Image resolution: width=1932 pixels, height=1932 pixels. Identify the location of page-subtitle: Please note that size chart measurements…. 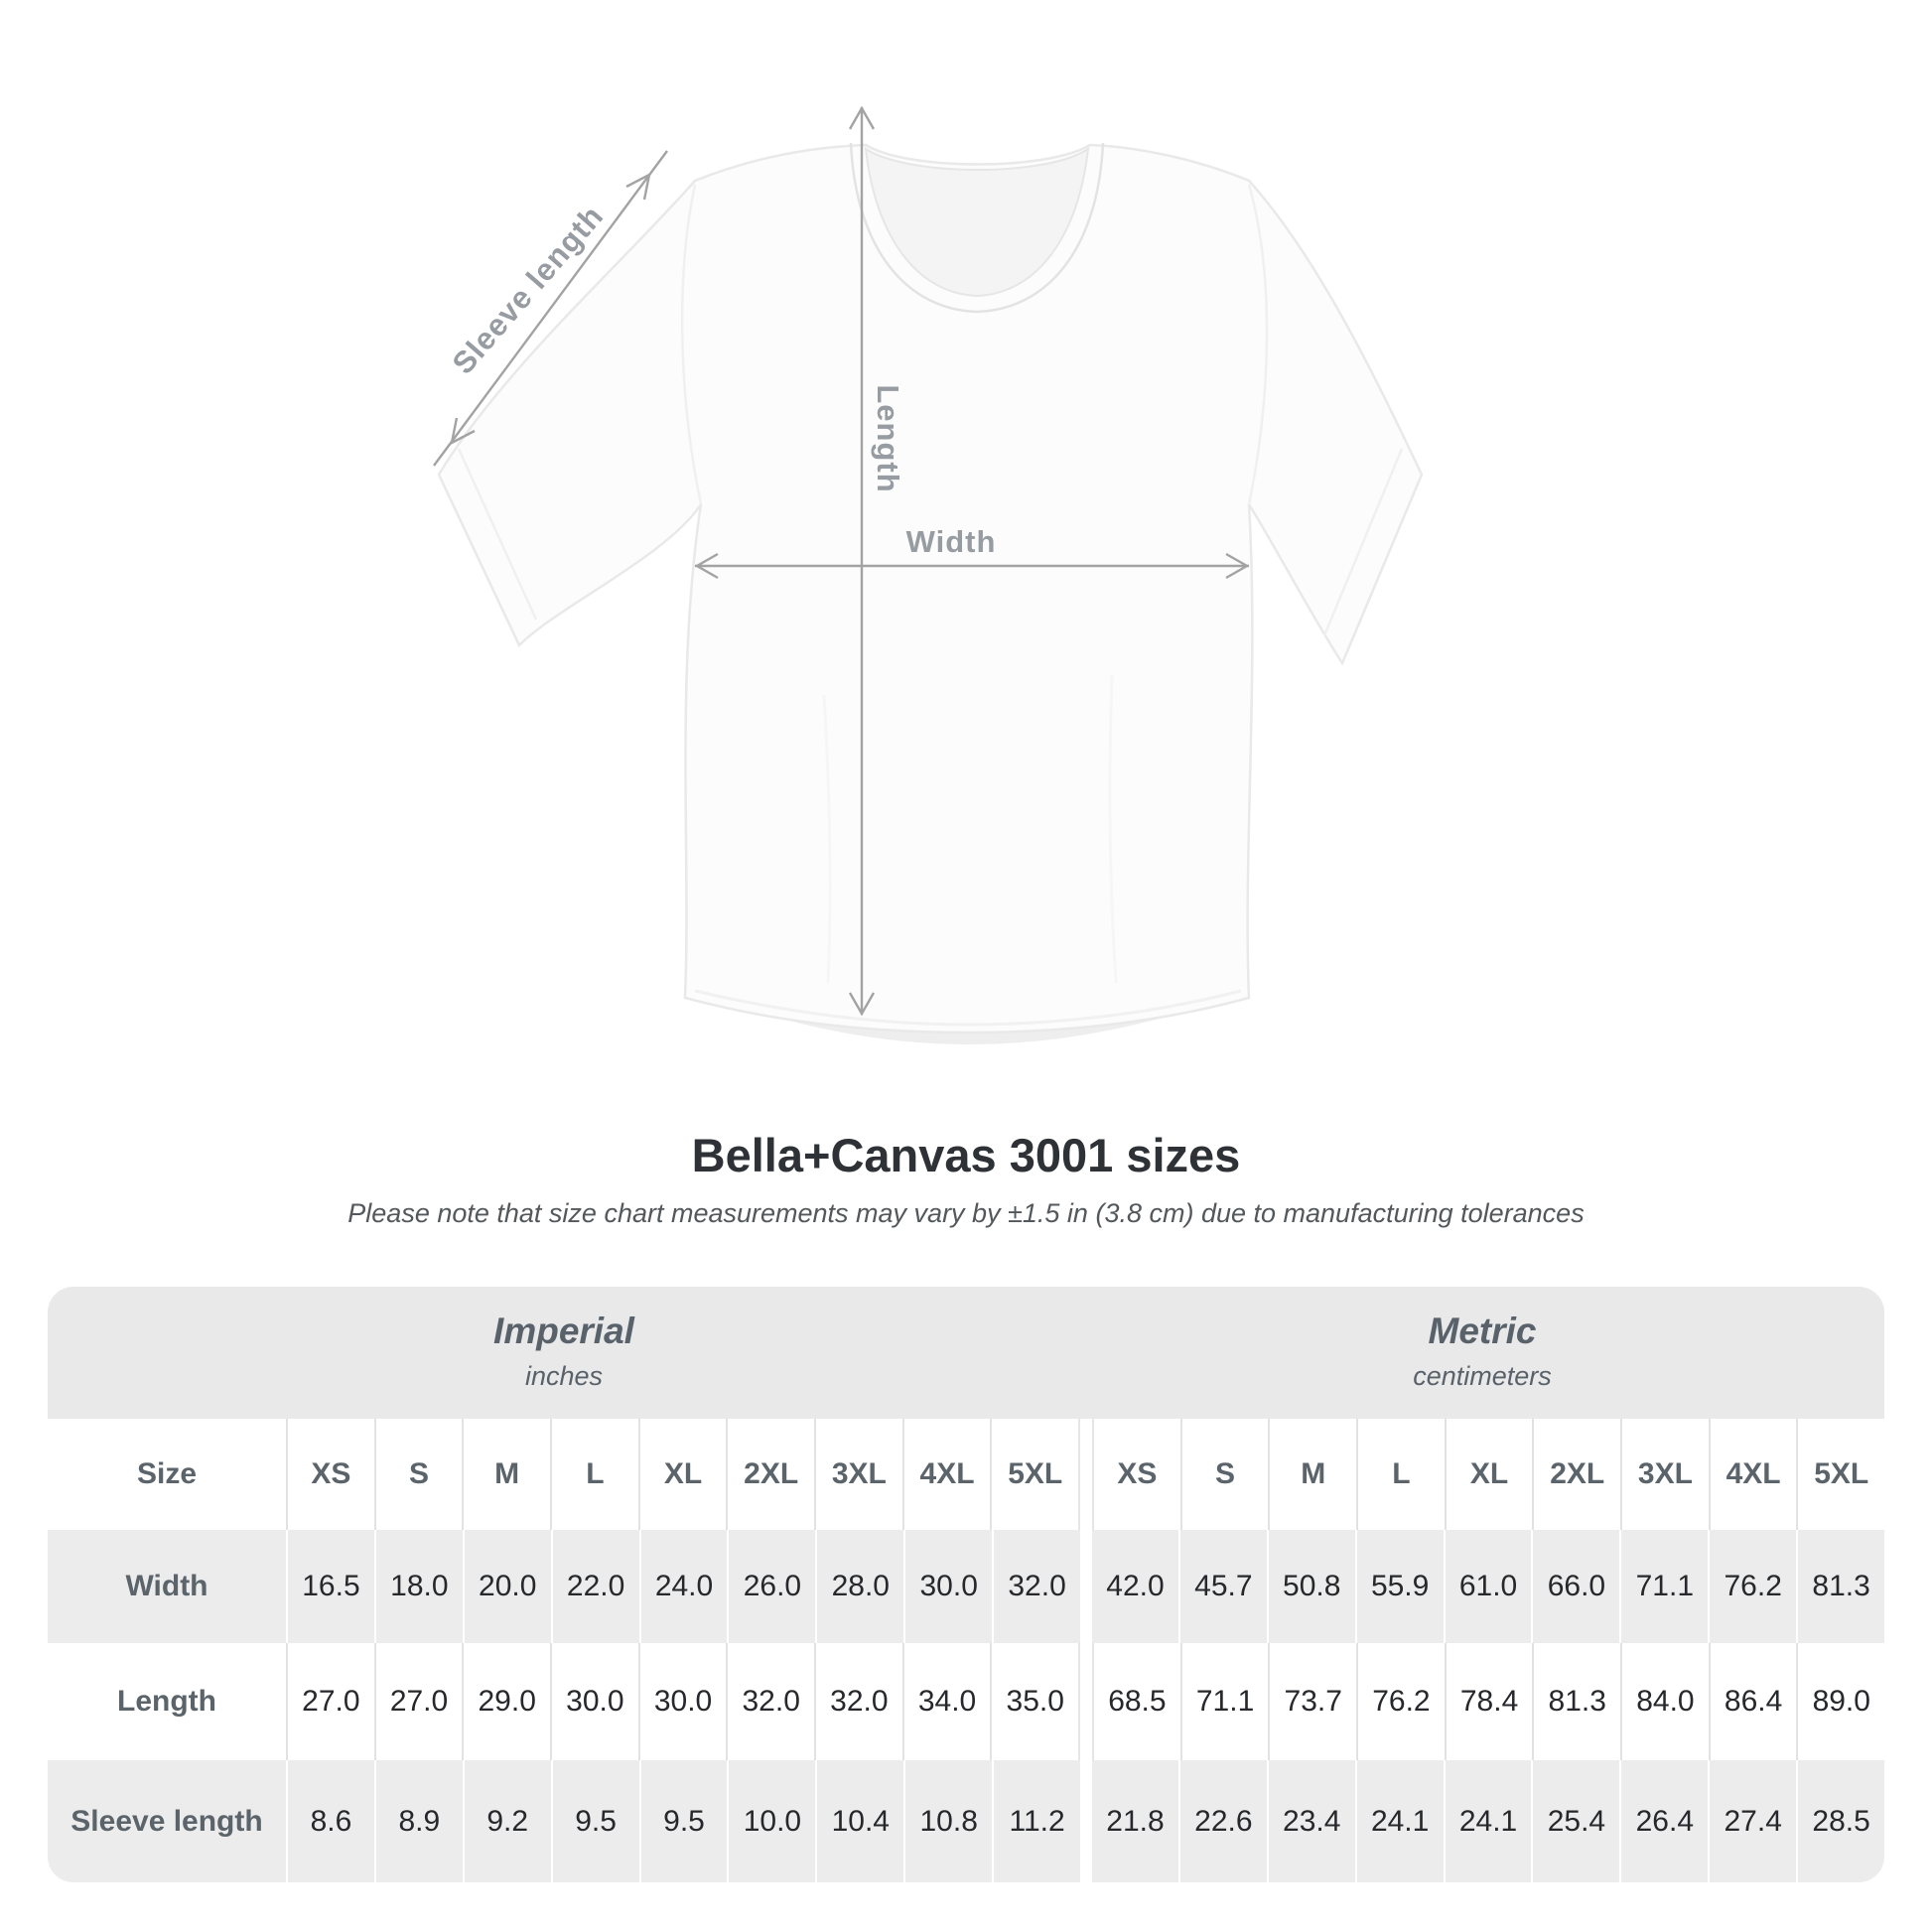
(966, 1213).